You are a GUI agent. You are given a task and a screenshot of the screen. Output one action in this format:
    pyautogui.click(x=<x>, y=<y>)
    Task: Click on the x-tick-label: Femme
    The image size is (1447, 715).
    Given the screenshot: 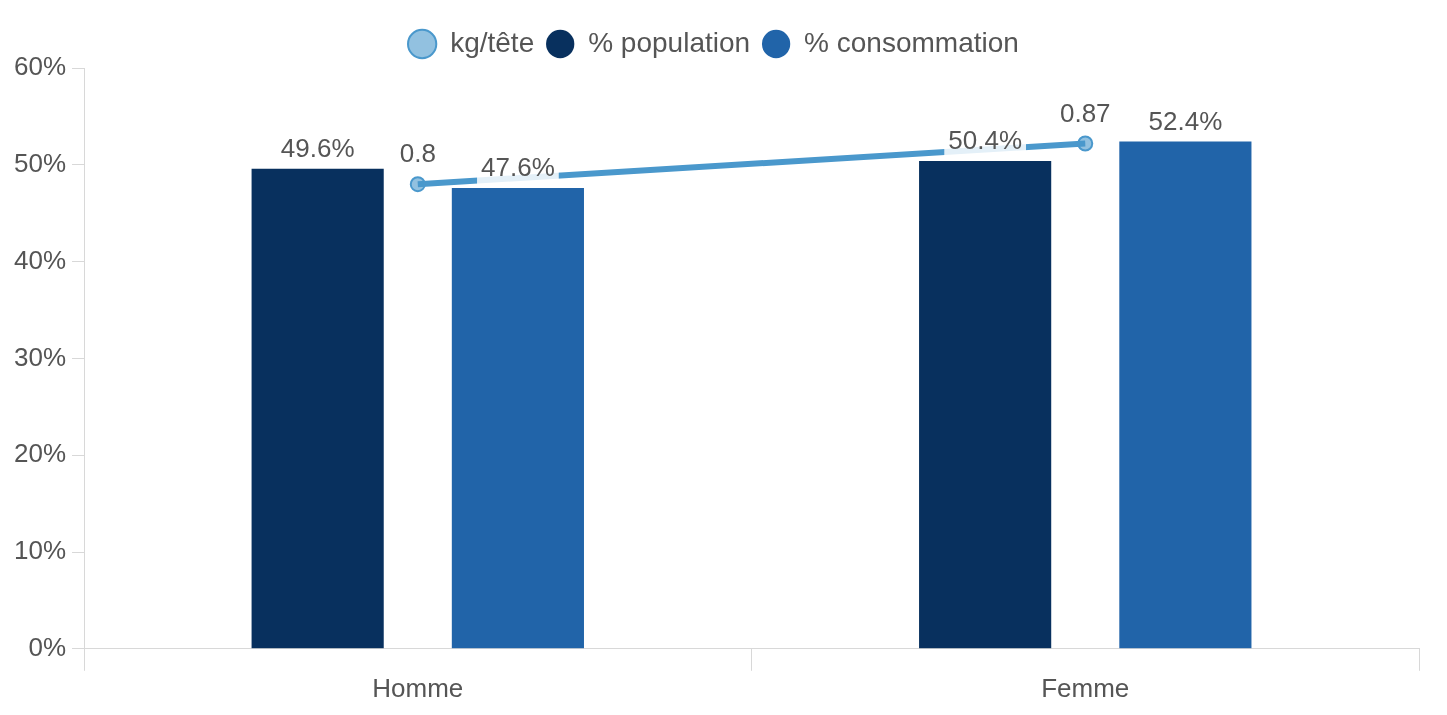 What is the action you would take?
    pyautogui.click(x=1085, y=687)
    